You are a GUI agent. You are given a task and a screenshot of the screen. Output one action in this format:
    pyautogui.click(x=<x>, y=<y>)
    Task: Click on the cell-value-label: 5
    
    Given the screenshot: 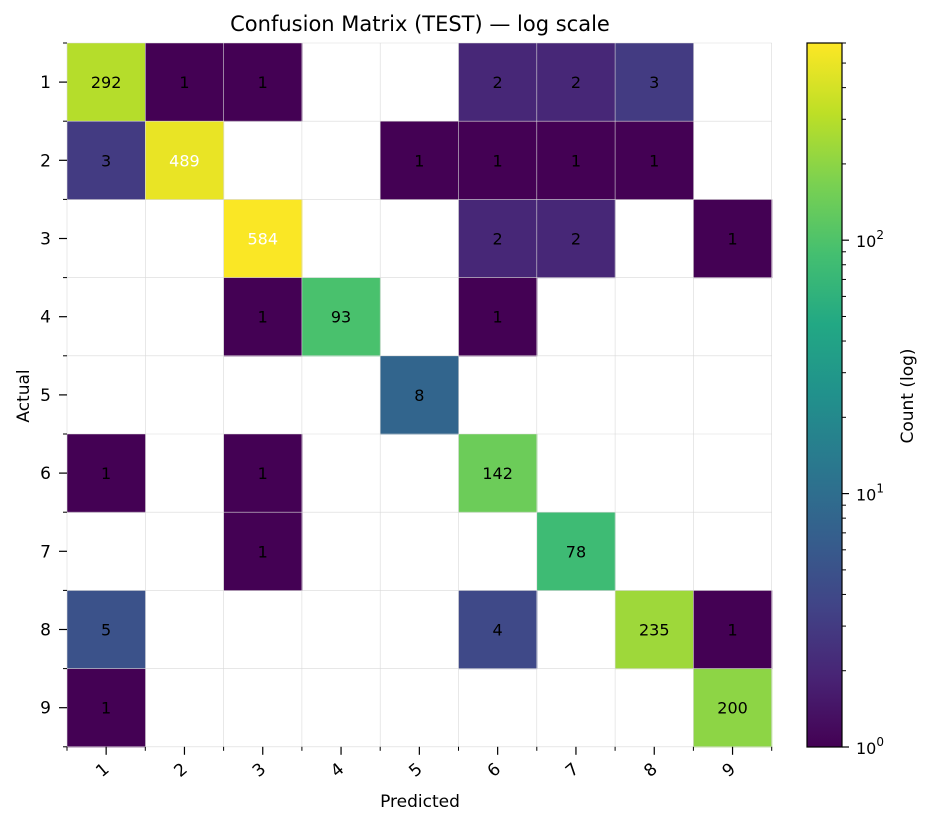 What is the action you would take?
    pyautogui.click(x=106, y=630)
    